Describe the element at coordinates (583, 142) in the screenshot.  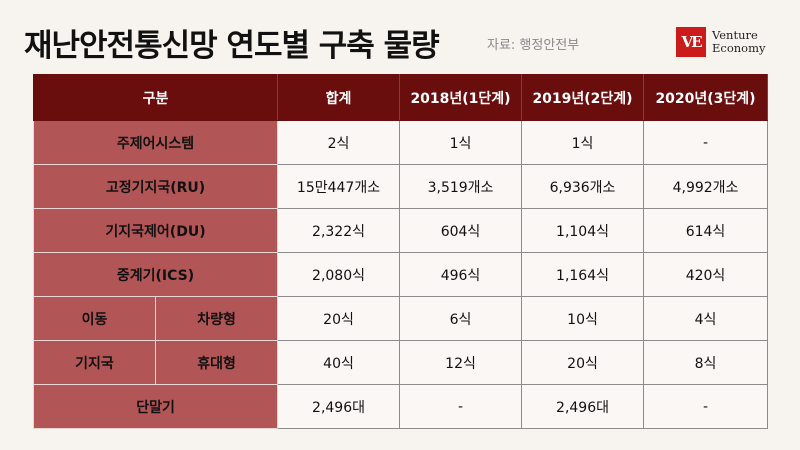
I see `cell-2019: 1식` at that location.